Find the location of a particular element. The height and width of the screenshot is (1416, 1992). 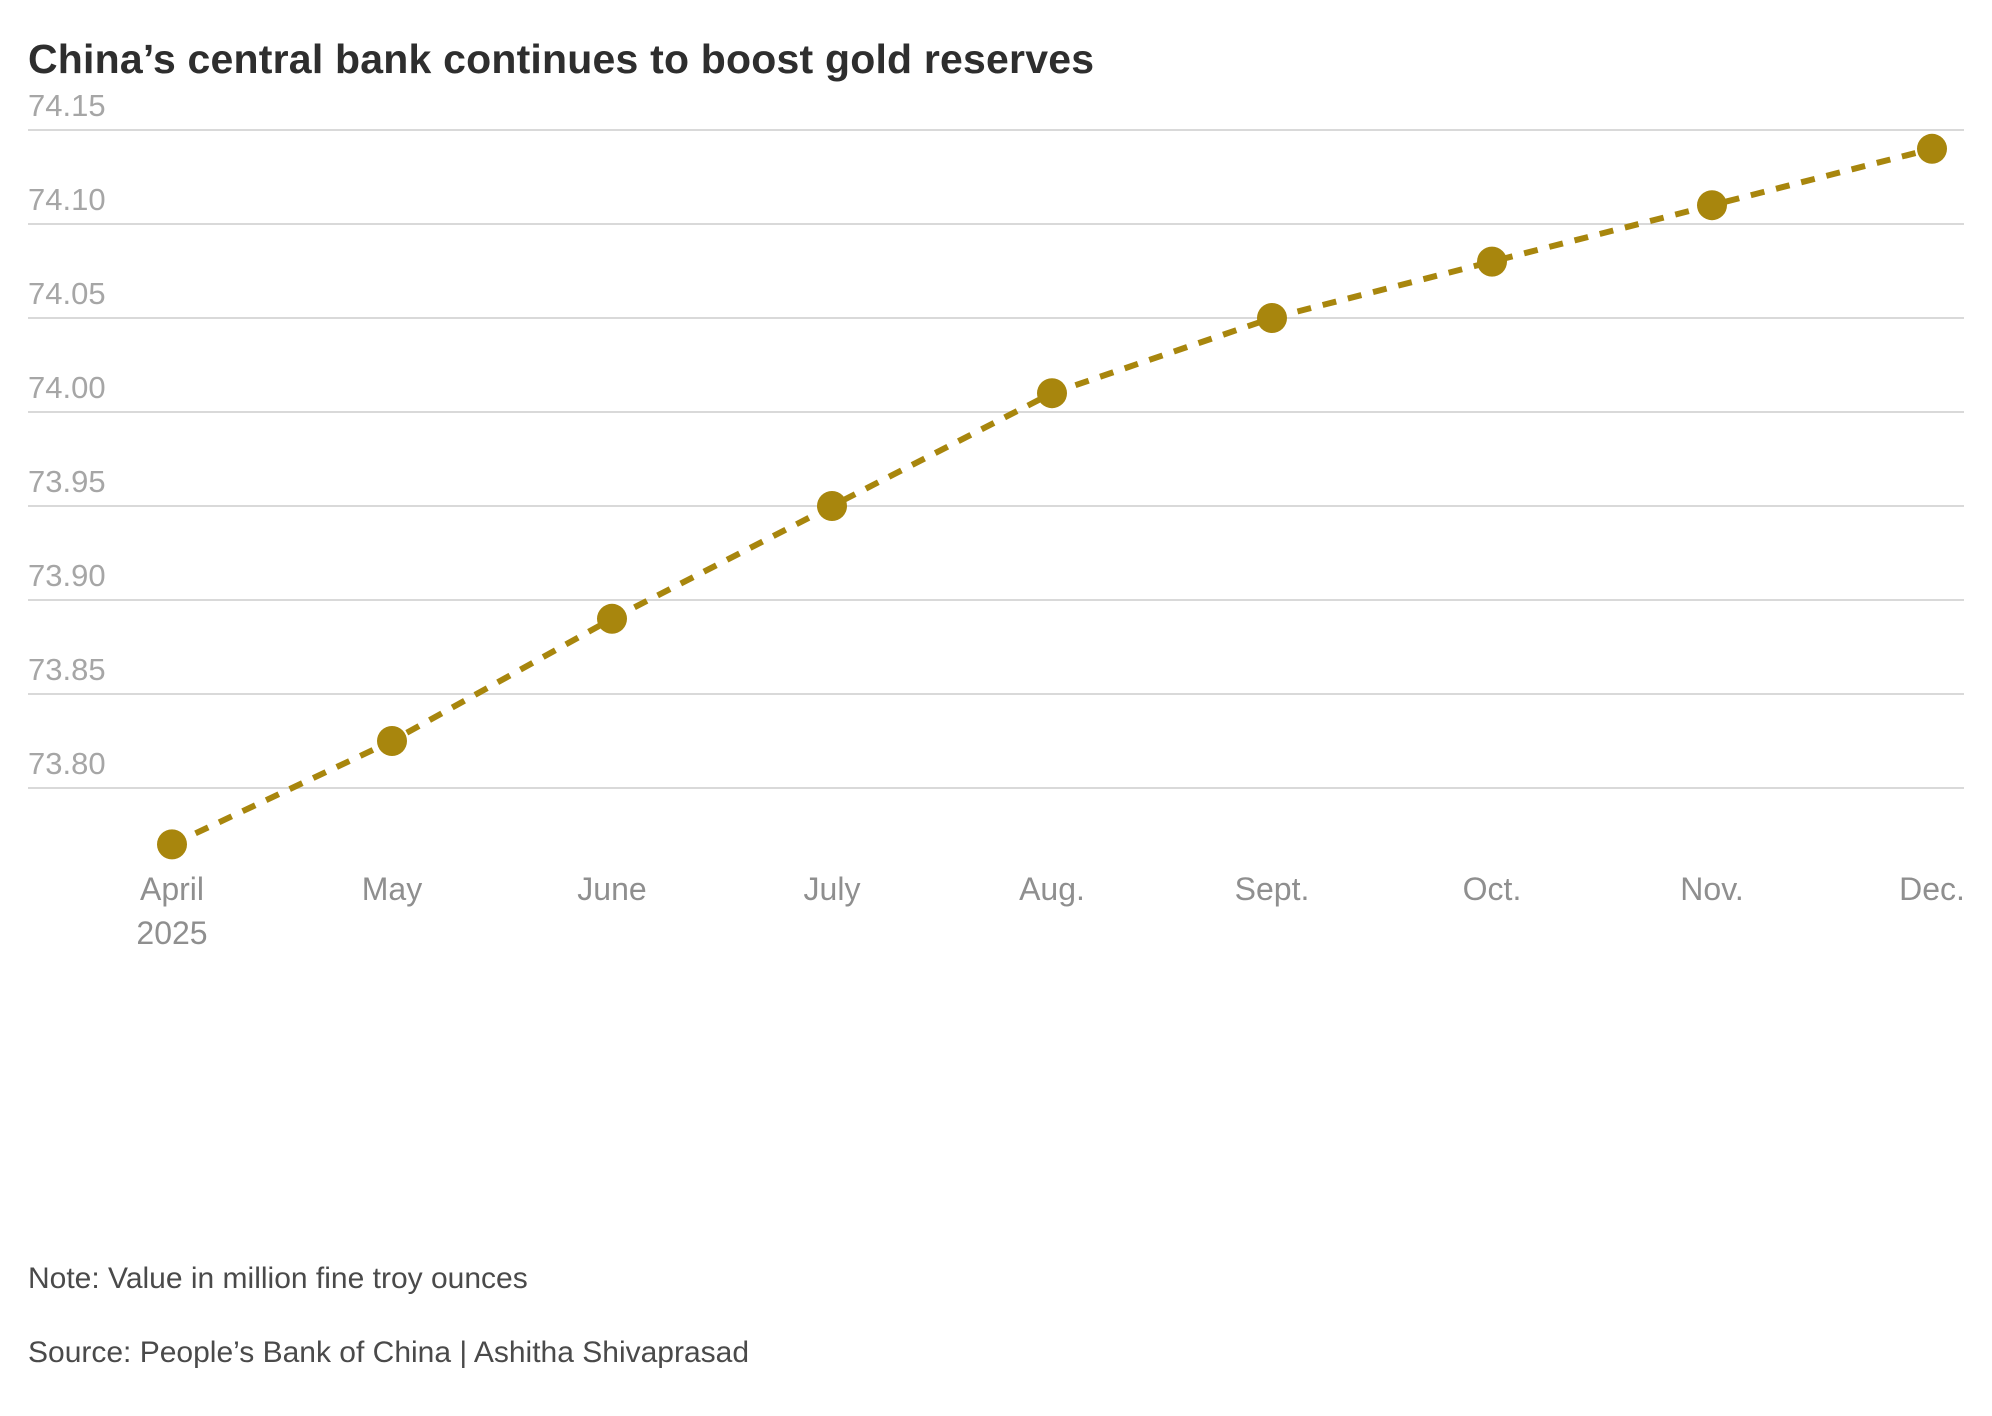

x-tick-label: June is located at coordinates (611, 889).